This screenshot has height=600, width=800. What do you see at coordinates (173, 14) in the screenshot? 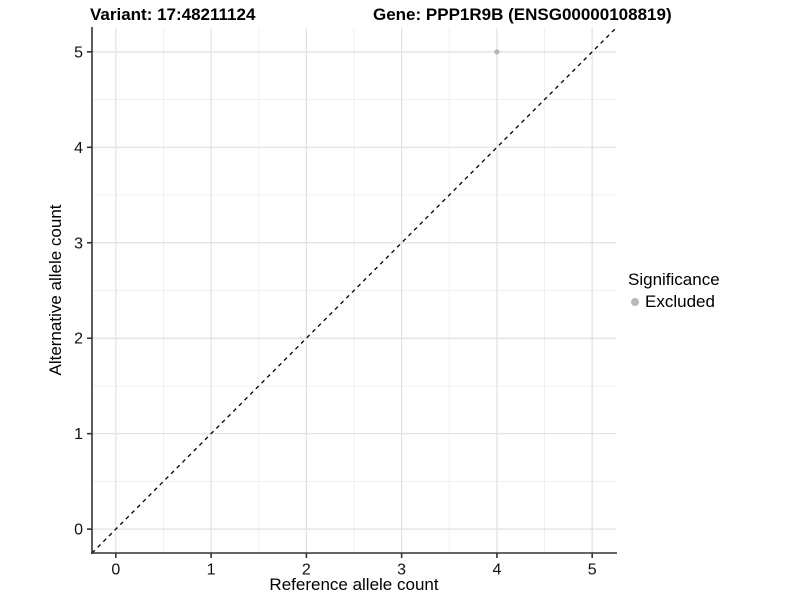
I see `variant-title: Variant: 17:48211124` at bounding box center [173, 14].